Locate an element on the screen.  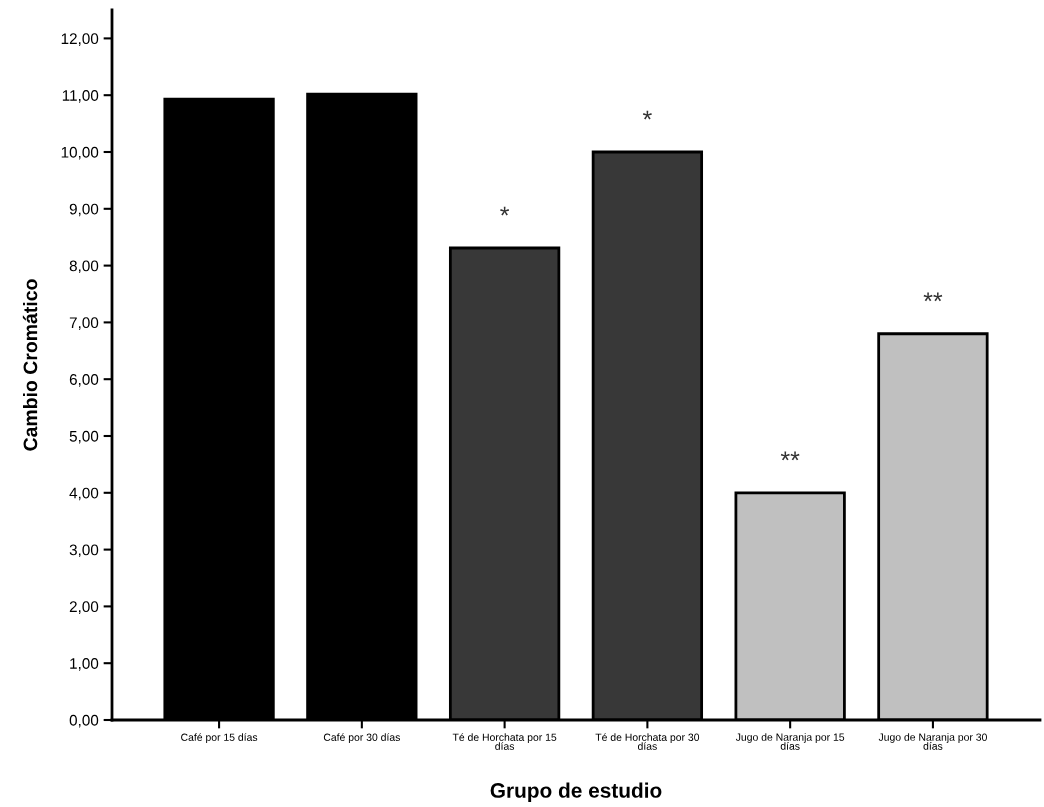
y-tick-label: 0,00 is located at coordinates (84, 721).